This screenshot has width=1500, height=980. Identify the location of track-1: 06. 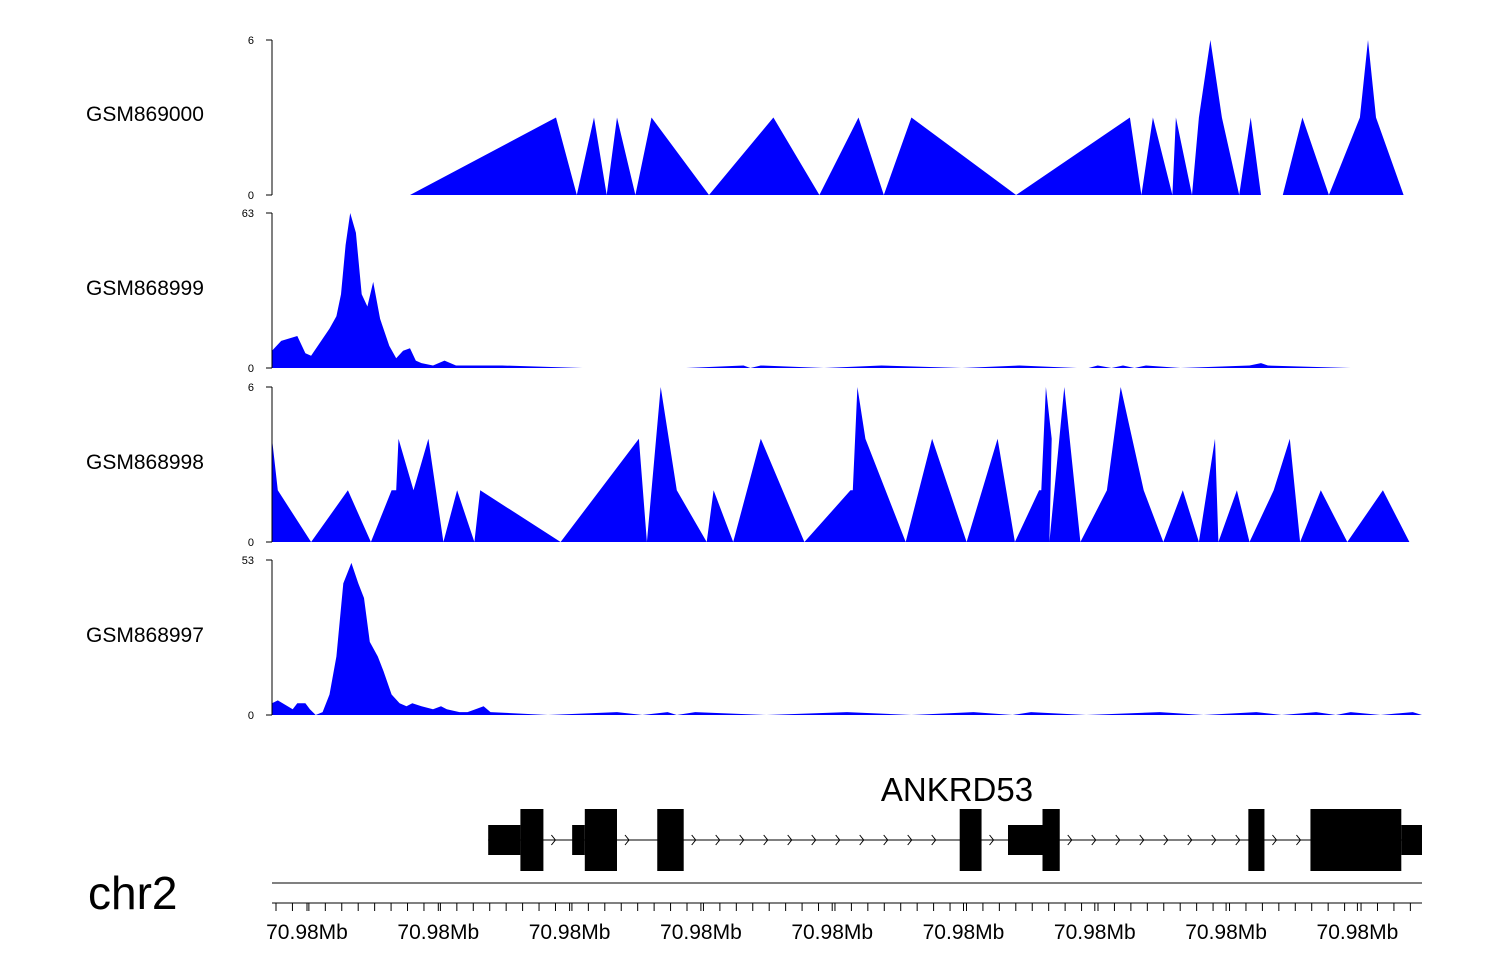
(826, 118).